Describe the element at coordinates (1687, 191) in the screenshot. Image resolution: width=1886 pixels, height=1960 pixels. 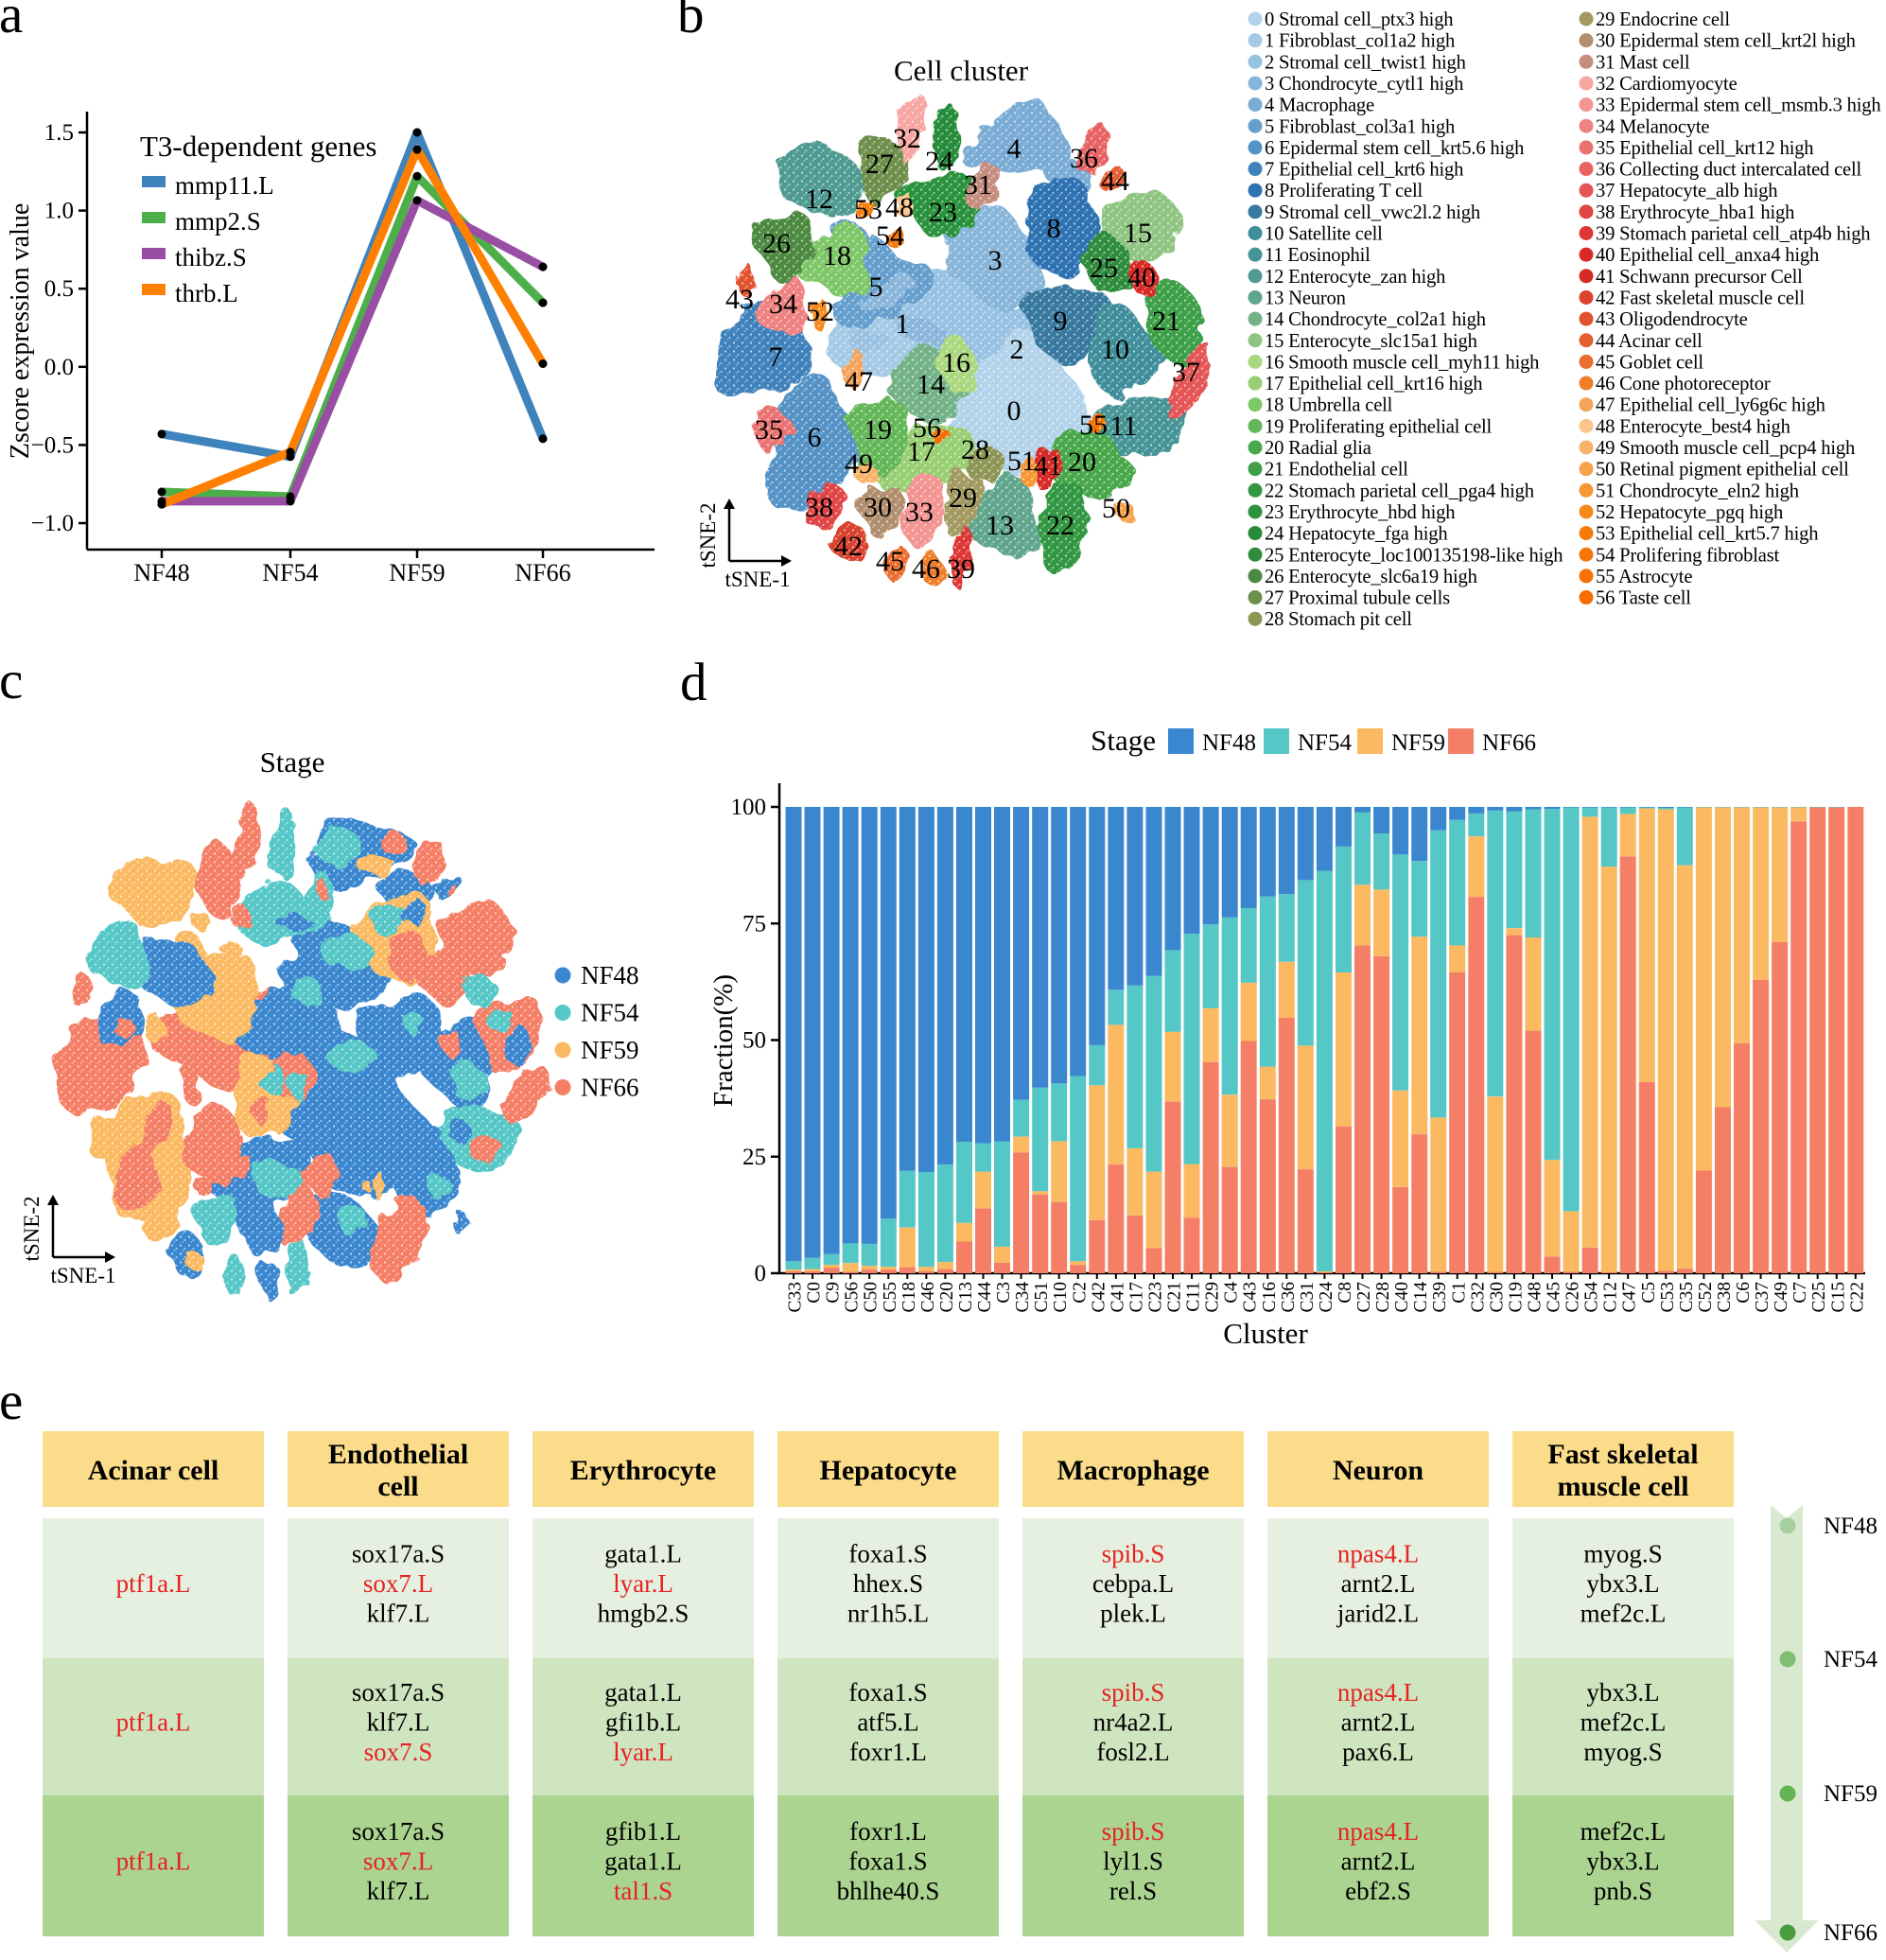
I see `svg-text: 37 Hepatocyte_alb high` at that location.